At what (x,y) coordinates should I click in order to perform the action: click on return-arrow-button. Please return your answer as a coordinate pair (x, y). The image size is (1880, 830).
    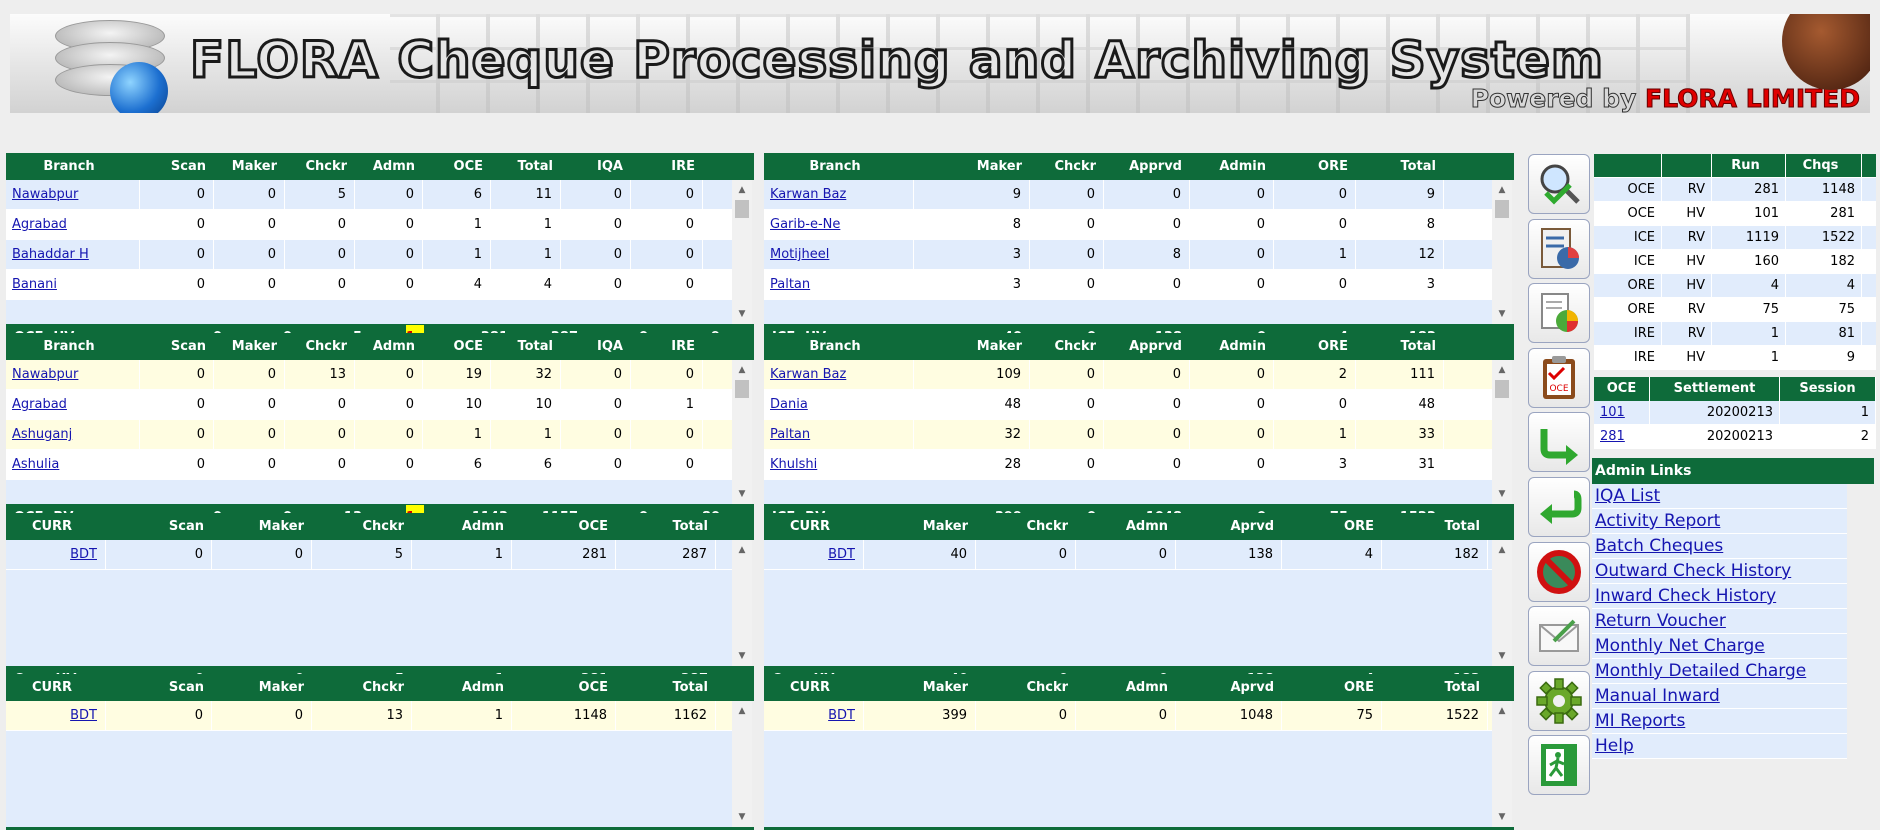
    Looking at the image, I should click on (1559, 507).